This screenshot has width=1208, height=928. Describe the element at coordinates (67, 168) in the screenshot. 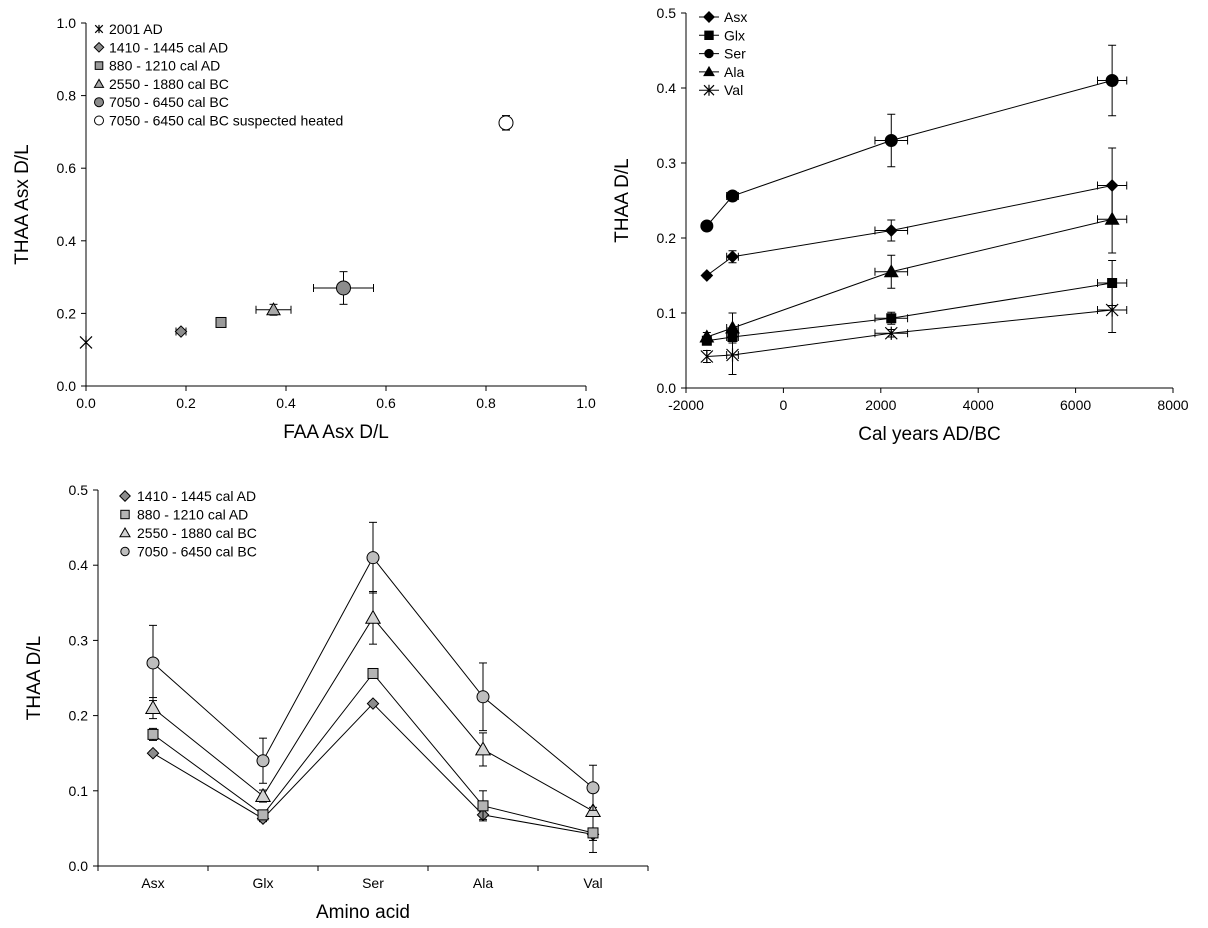

I see `y-tick-label: 0.6` at that location.